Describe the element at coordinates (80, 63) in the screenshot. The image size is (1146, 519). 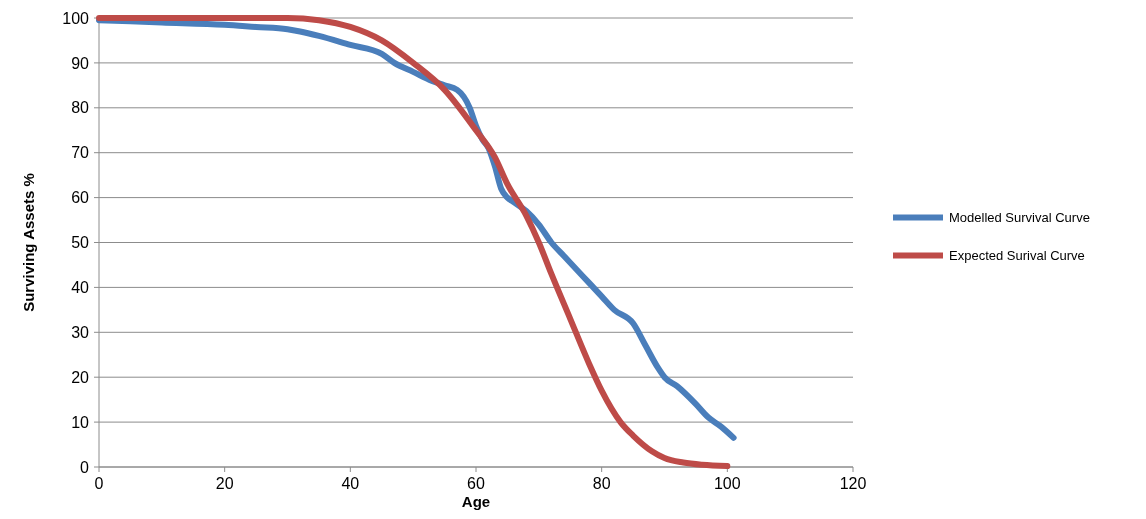
I see `y-tick-label: 90` at that location.